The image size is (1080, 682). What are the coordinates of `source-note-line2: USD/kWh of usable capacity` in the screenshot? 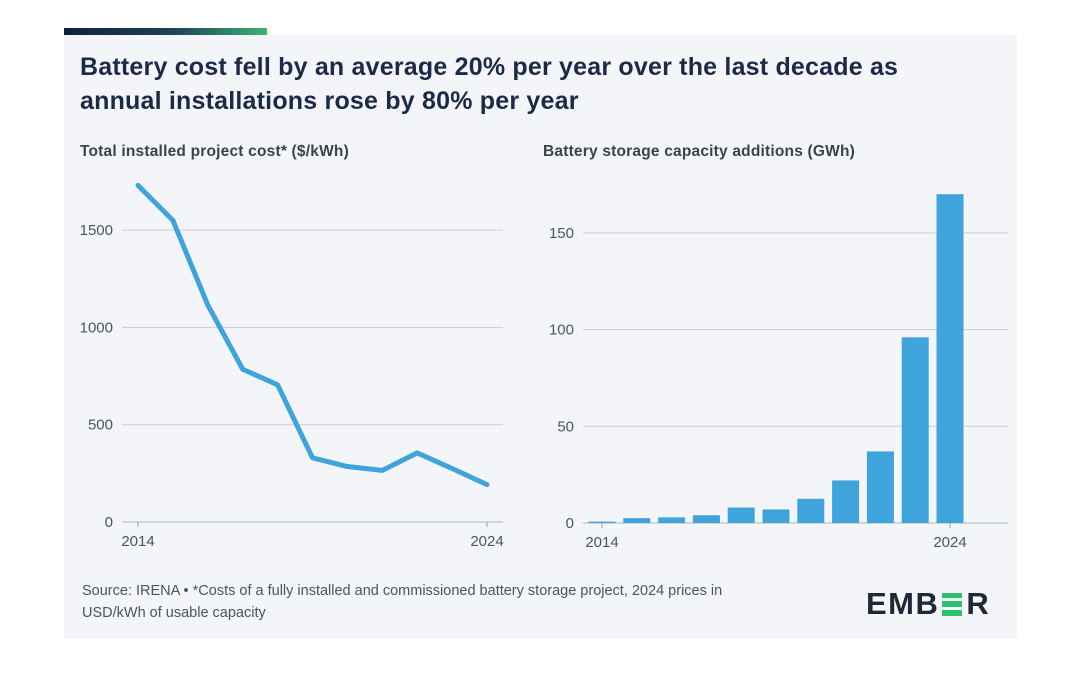 It's located at (174, 613).